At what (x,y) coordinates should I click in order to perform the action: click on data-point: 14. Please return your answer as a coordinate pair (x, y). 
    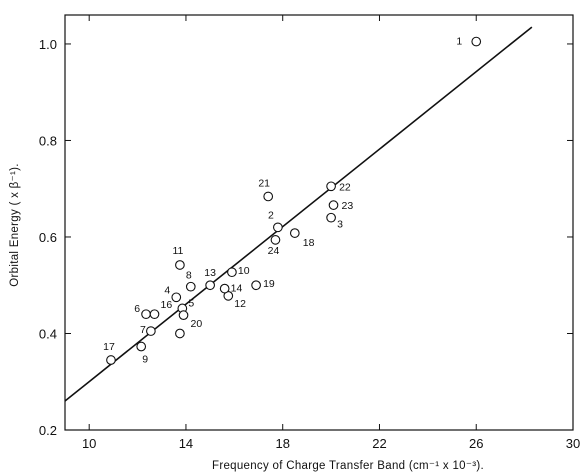
    Looking at the image, I should click on (231, 289).